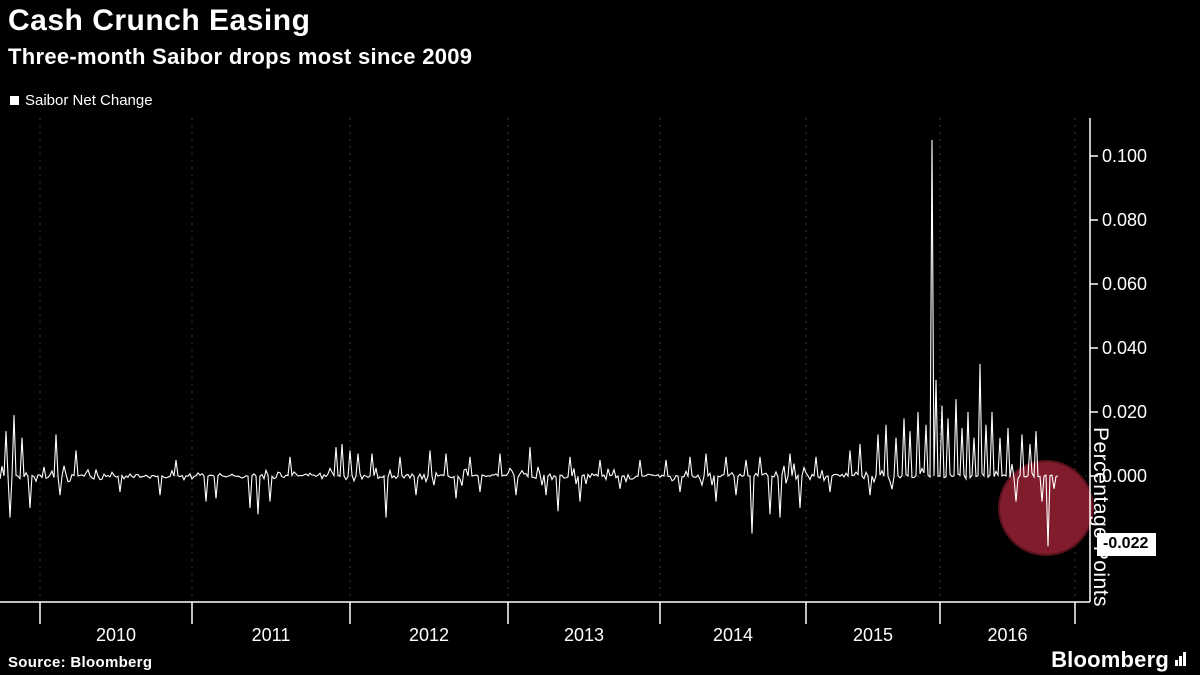 Image resolution: width=1200 pixels, height=675 pixels. What do you see at coordinates (1124, 476) in the screenshot?
I see `y-tick-label: 0.000` at bounding box center [1124, 476].